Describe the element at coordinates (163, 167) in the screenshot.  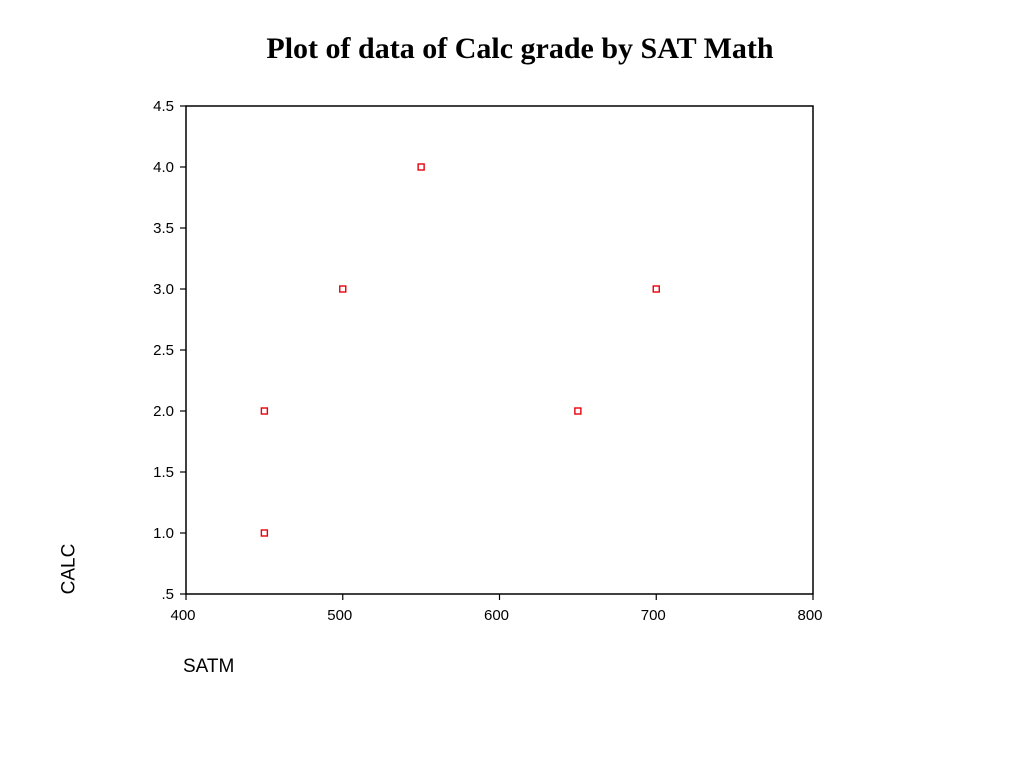
I see `y-tick-label: 4.0` at that location.